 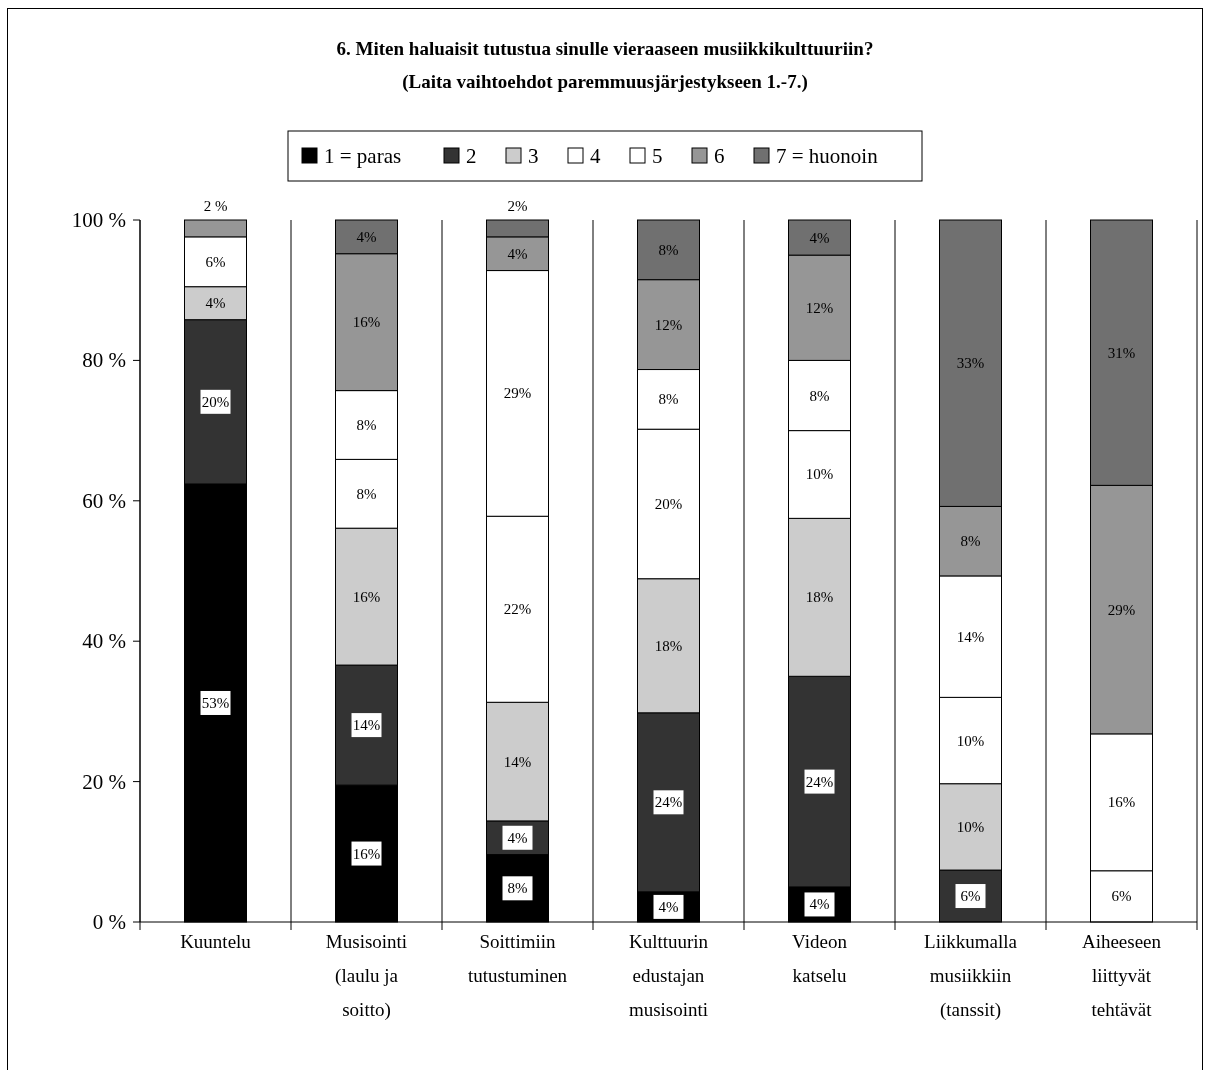 I want to click on legend-label: 4, so click(x=595, y=156).